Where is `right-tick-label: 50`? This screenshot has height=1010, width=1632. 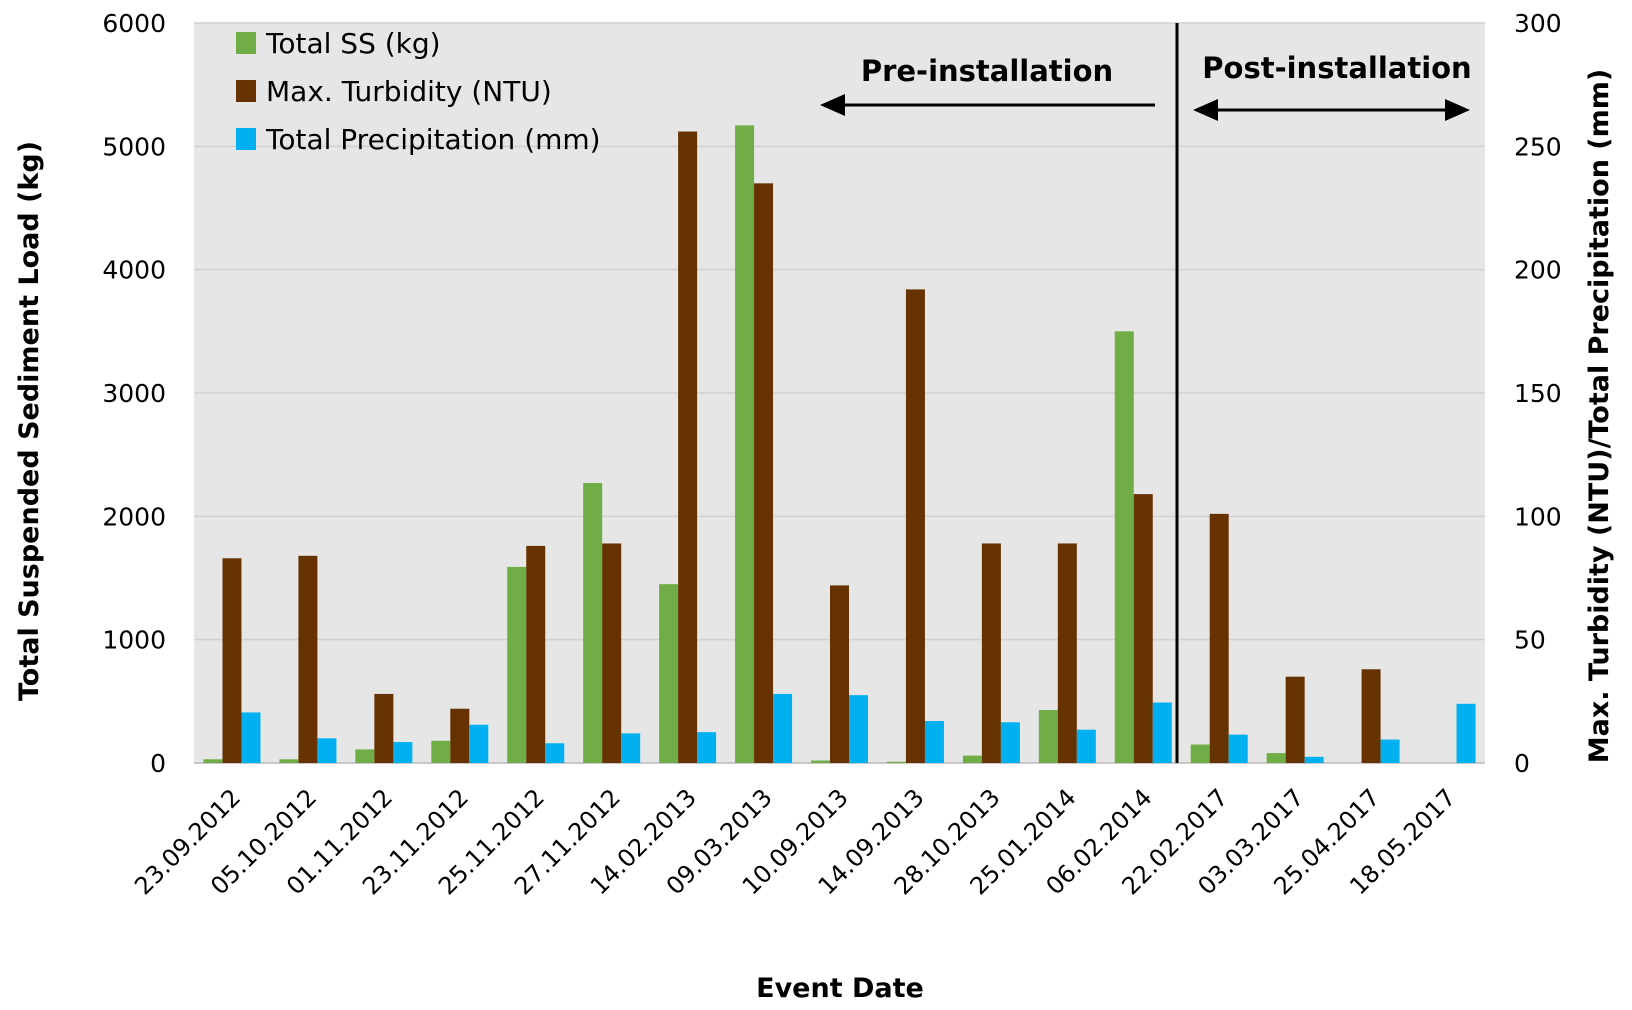
right-tick-label: 50 is located at coordinates (1530, 640).